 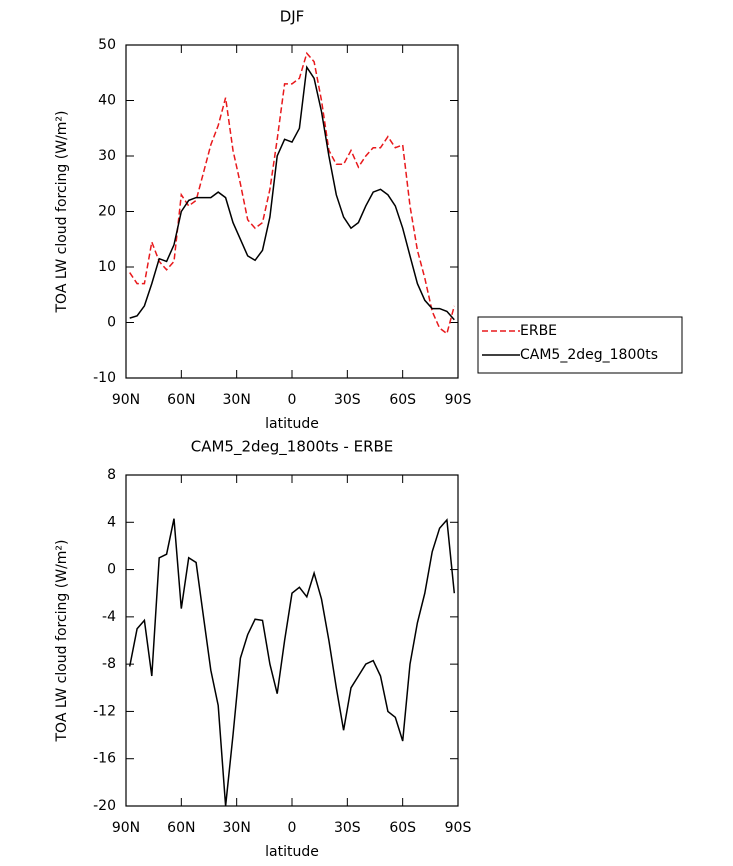 What do you see at coordinates (107, 212) in the screenshot?
I see `y-tick-label: 20` at bounding box center [107, 212].